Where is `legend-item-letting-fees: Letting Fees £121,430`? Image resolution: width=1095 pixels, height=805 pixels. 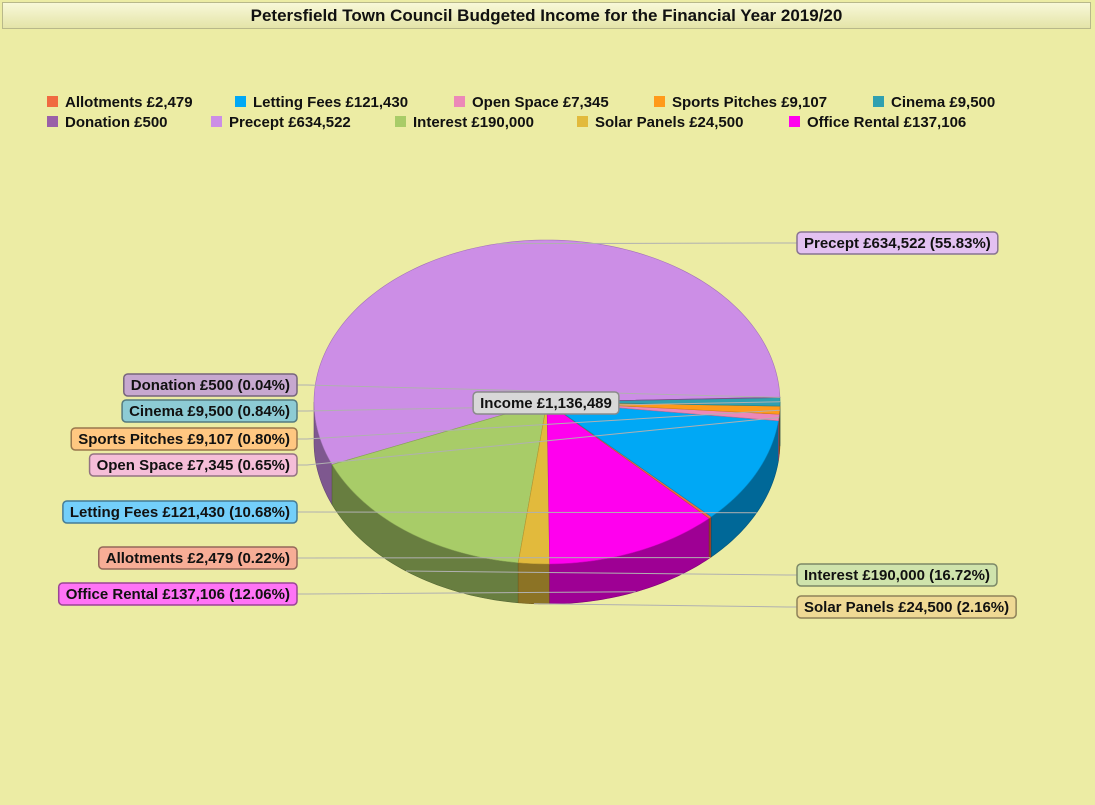
legend-item-letting-fees: Letting Fees £121,430 is located at coordinates (321, 102).